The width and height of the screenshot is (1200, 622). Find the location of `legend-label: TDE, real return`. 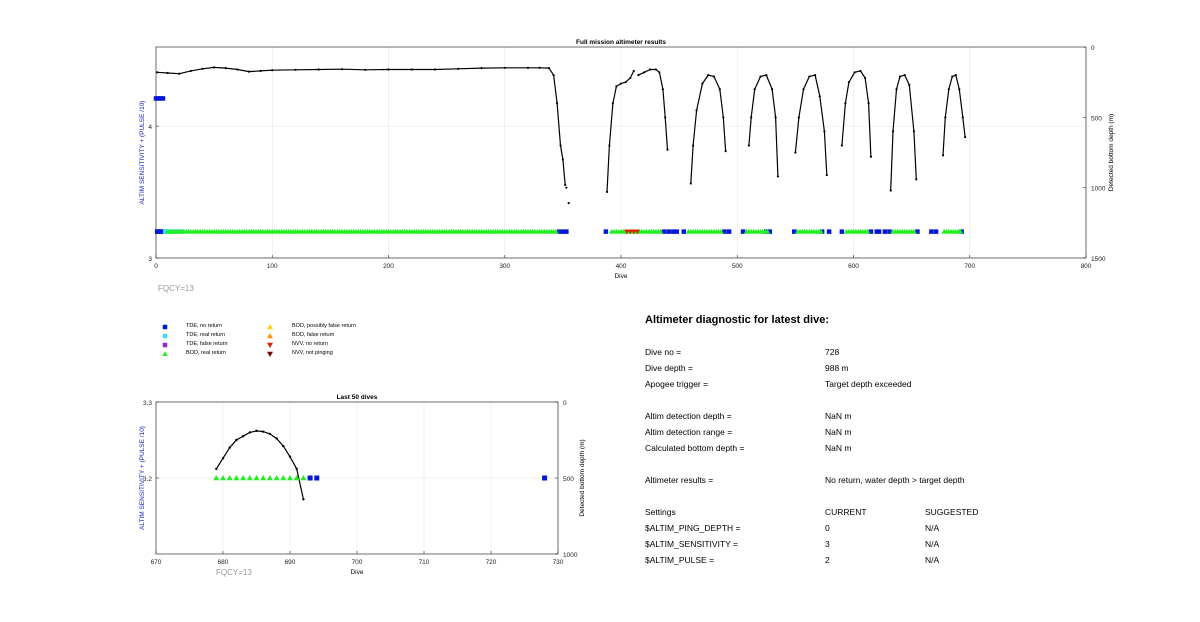

legend-label: TDE, real return is located at coordinates (206, 335).